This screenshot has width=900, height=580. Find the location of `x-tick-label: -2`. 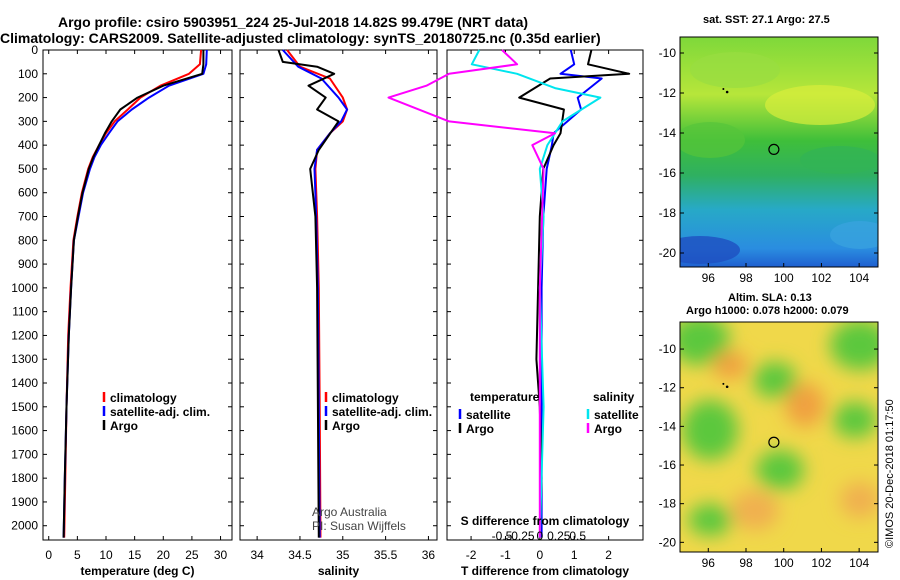

x-tick-label: -2 is located at coordinates (471, 555).